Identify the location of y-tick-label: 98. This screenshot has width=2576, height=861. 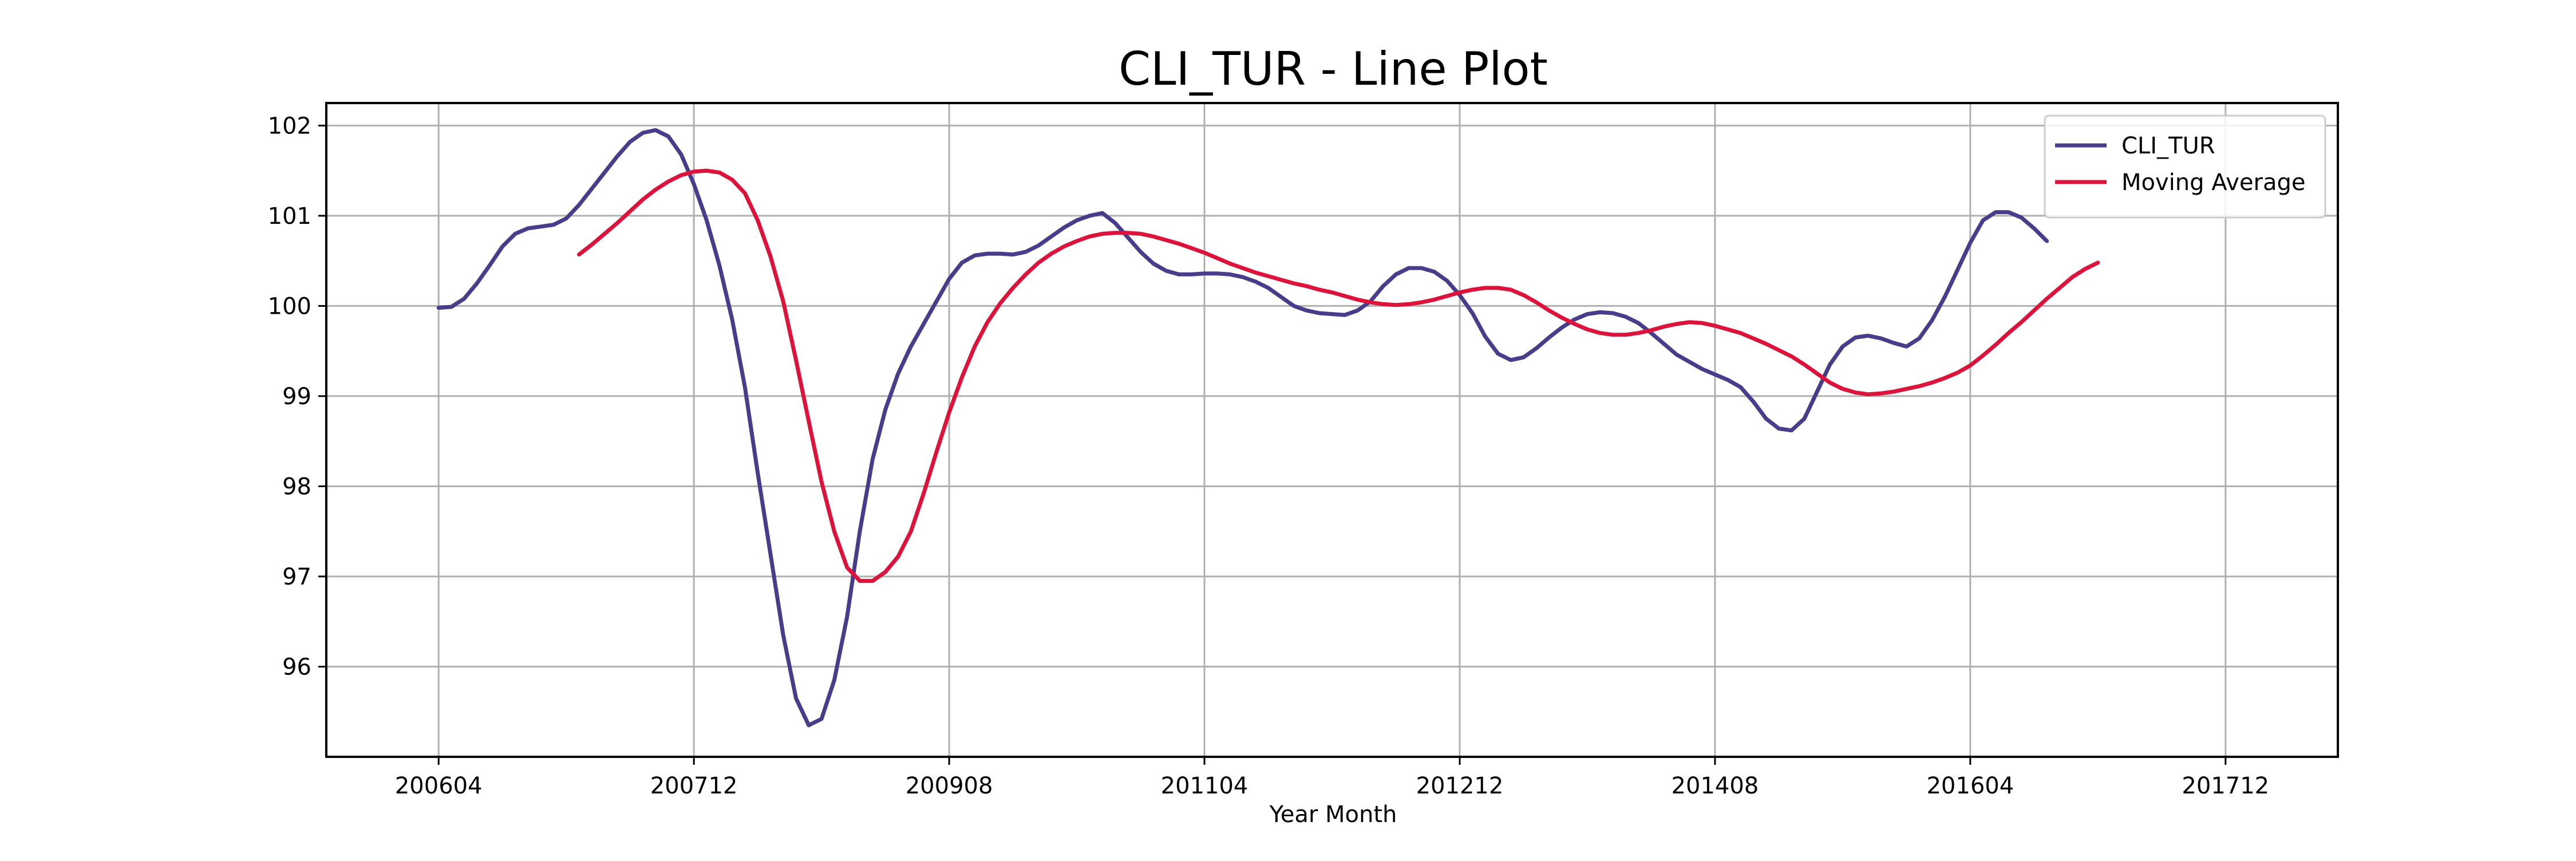
(296, 486).